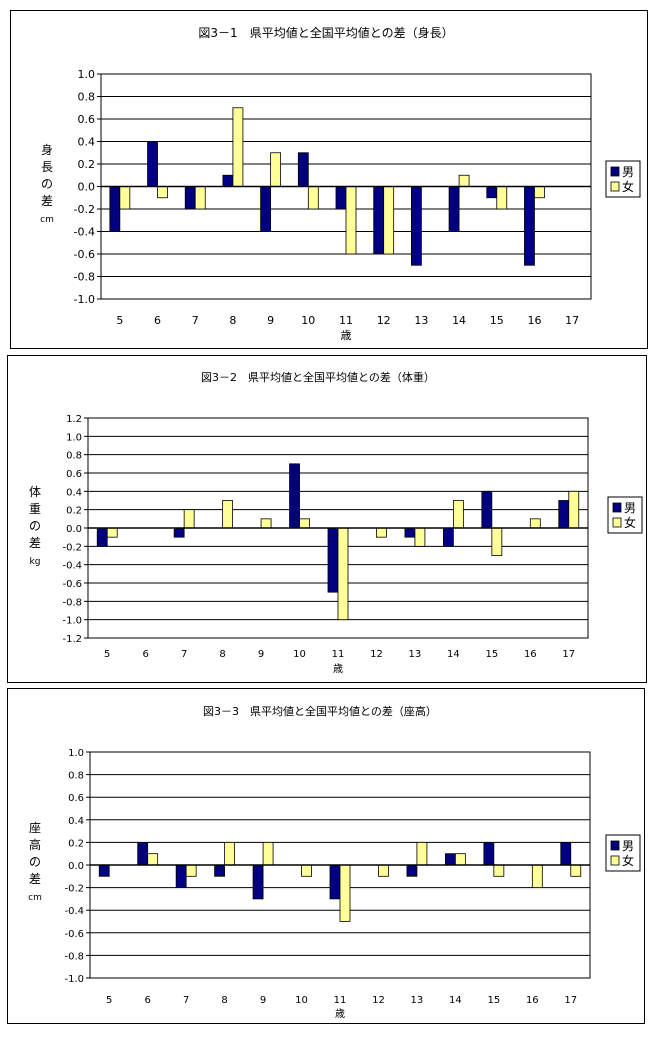 This screenshot has width=658, height=1037. What do you see at coordinates (318, 377) in the screenshot?
I see `chart-title: 図3－2 県平均値と全国平均値との差（体重）` at bounding box center [318, 377].